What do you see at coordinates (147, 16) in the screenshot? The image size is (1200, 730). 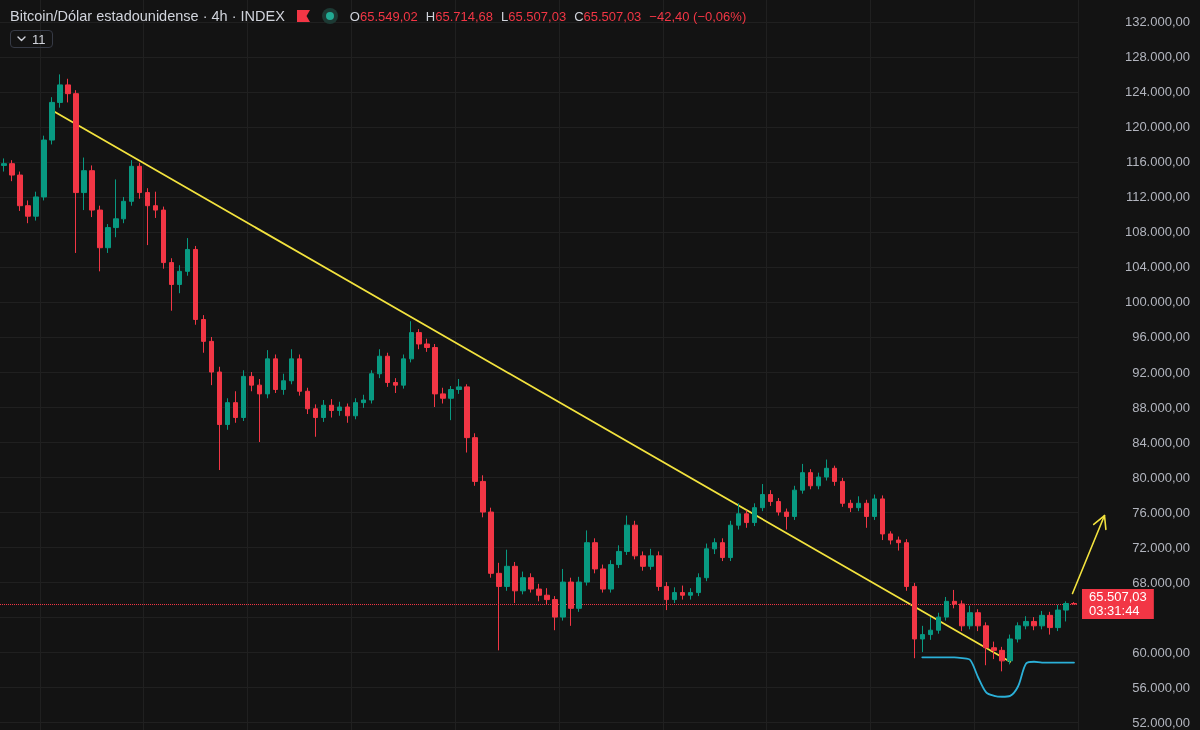 I see `text: Bitcoin/Dólar estadounidense · 4h · INDEX` at bounding box center [147, 16].